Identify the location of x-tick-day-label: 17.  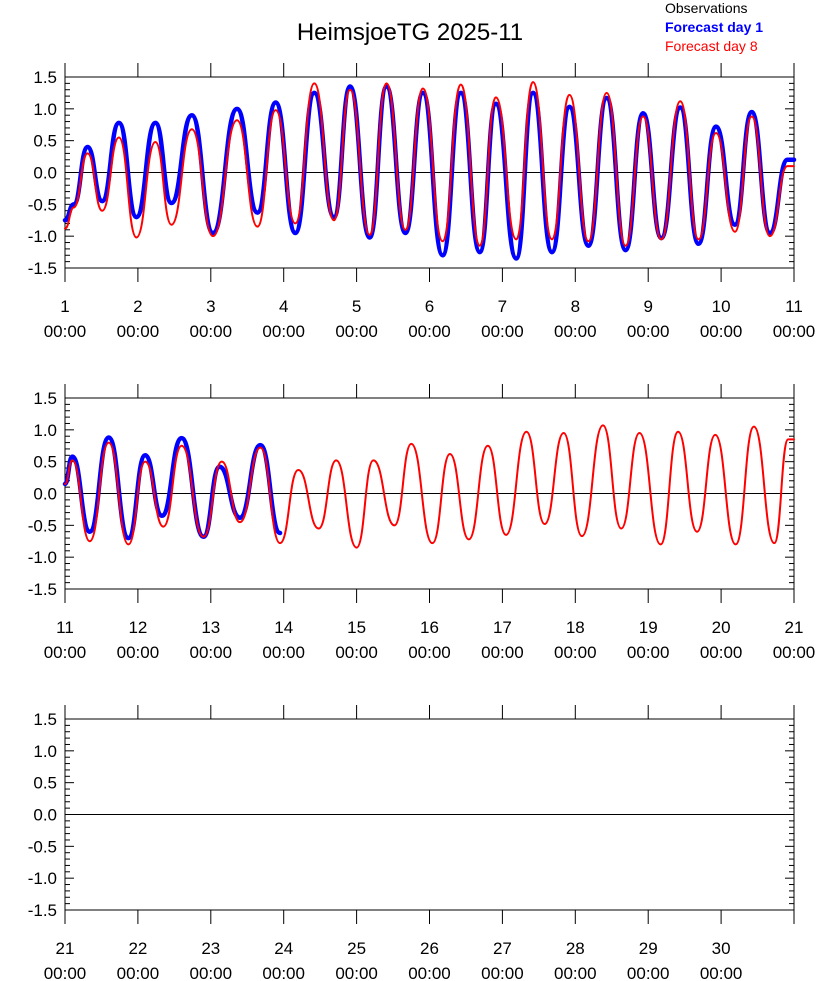
(502, 627).